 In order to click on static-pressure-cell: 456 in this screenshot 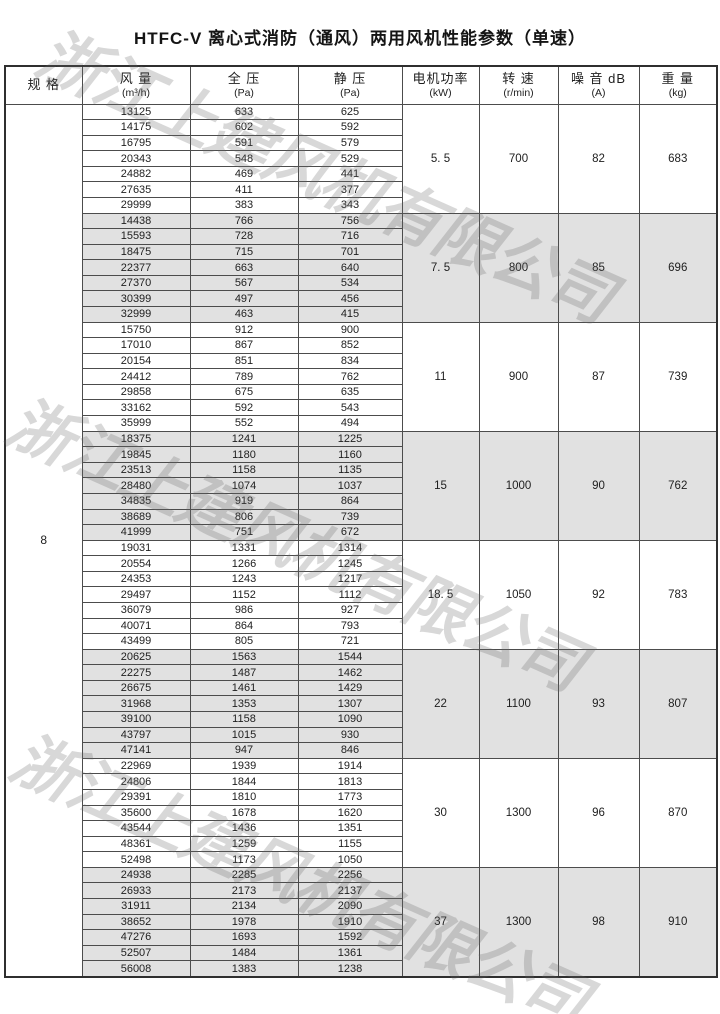, I will do `click(350, 299)`.